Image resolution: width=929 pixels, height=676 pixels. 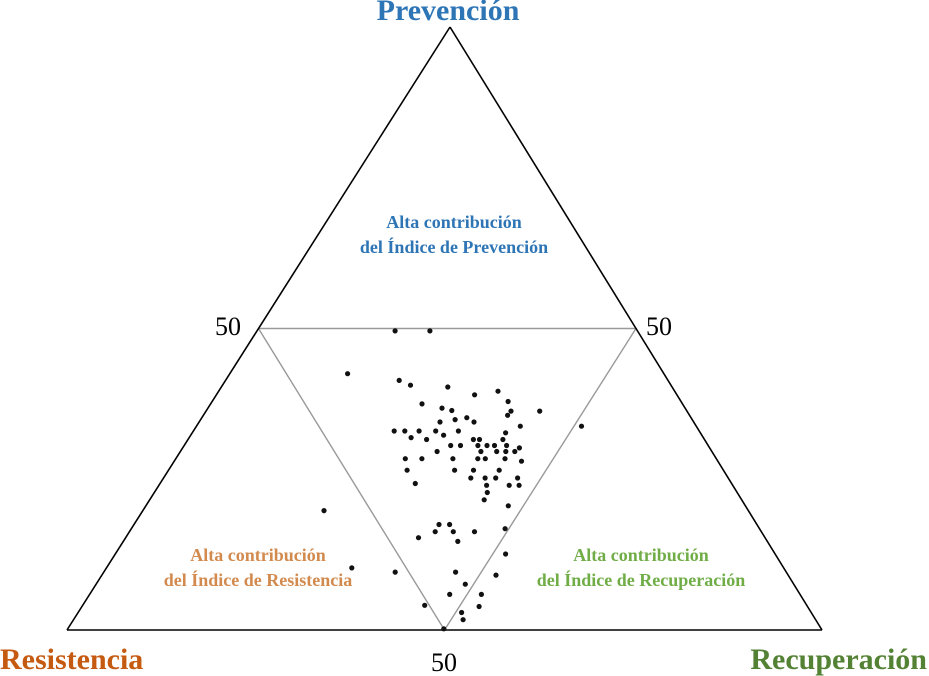 What do you see at coordinates (444, 662) in the screenshot?
I see `midpoint-label-bottom: 50` at bounding box center [444, 662].